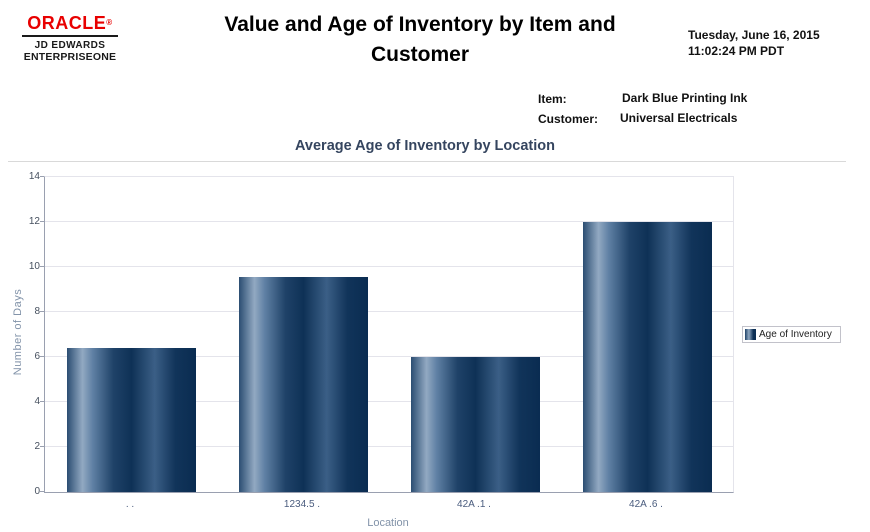 The image size is (870, 532). Describe the element at coordinates (736, 51) in the screenshot. I see `report-time: 11:02:24 PM PDT` at that location.